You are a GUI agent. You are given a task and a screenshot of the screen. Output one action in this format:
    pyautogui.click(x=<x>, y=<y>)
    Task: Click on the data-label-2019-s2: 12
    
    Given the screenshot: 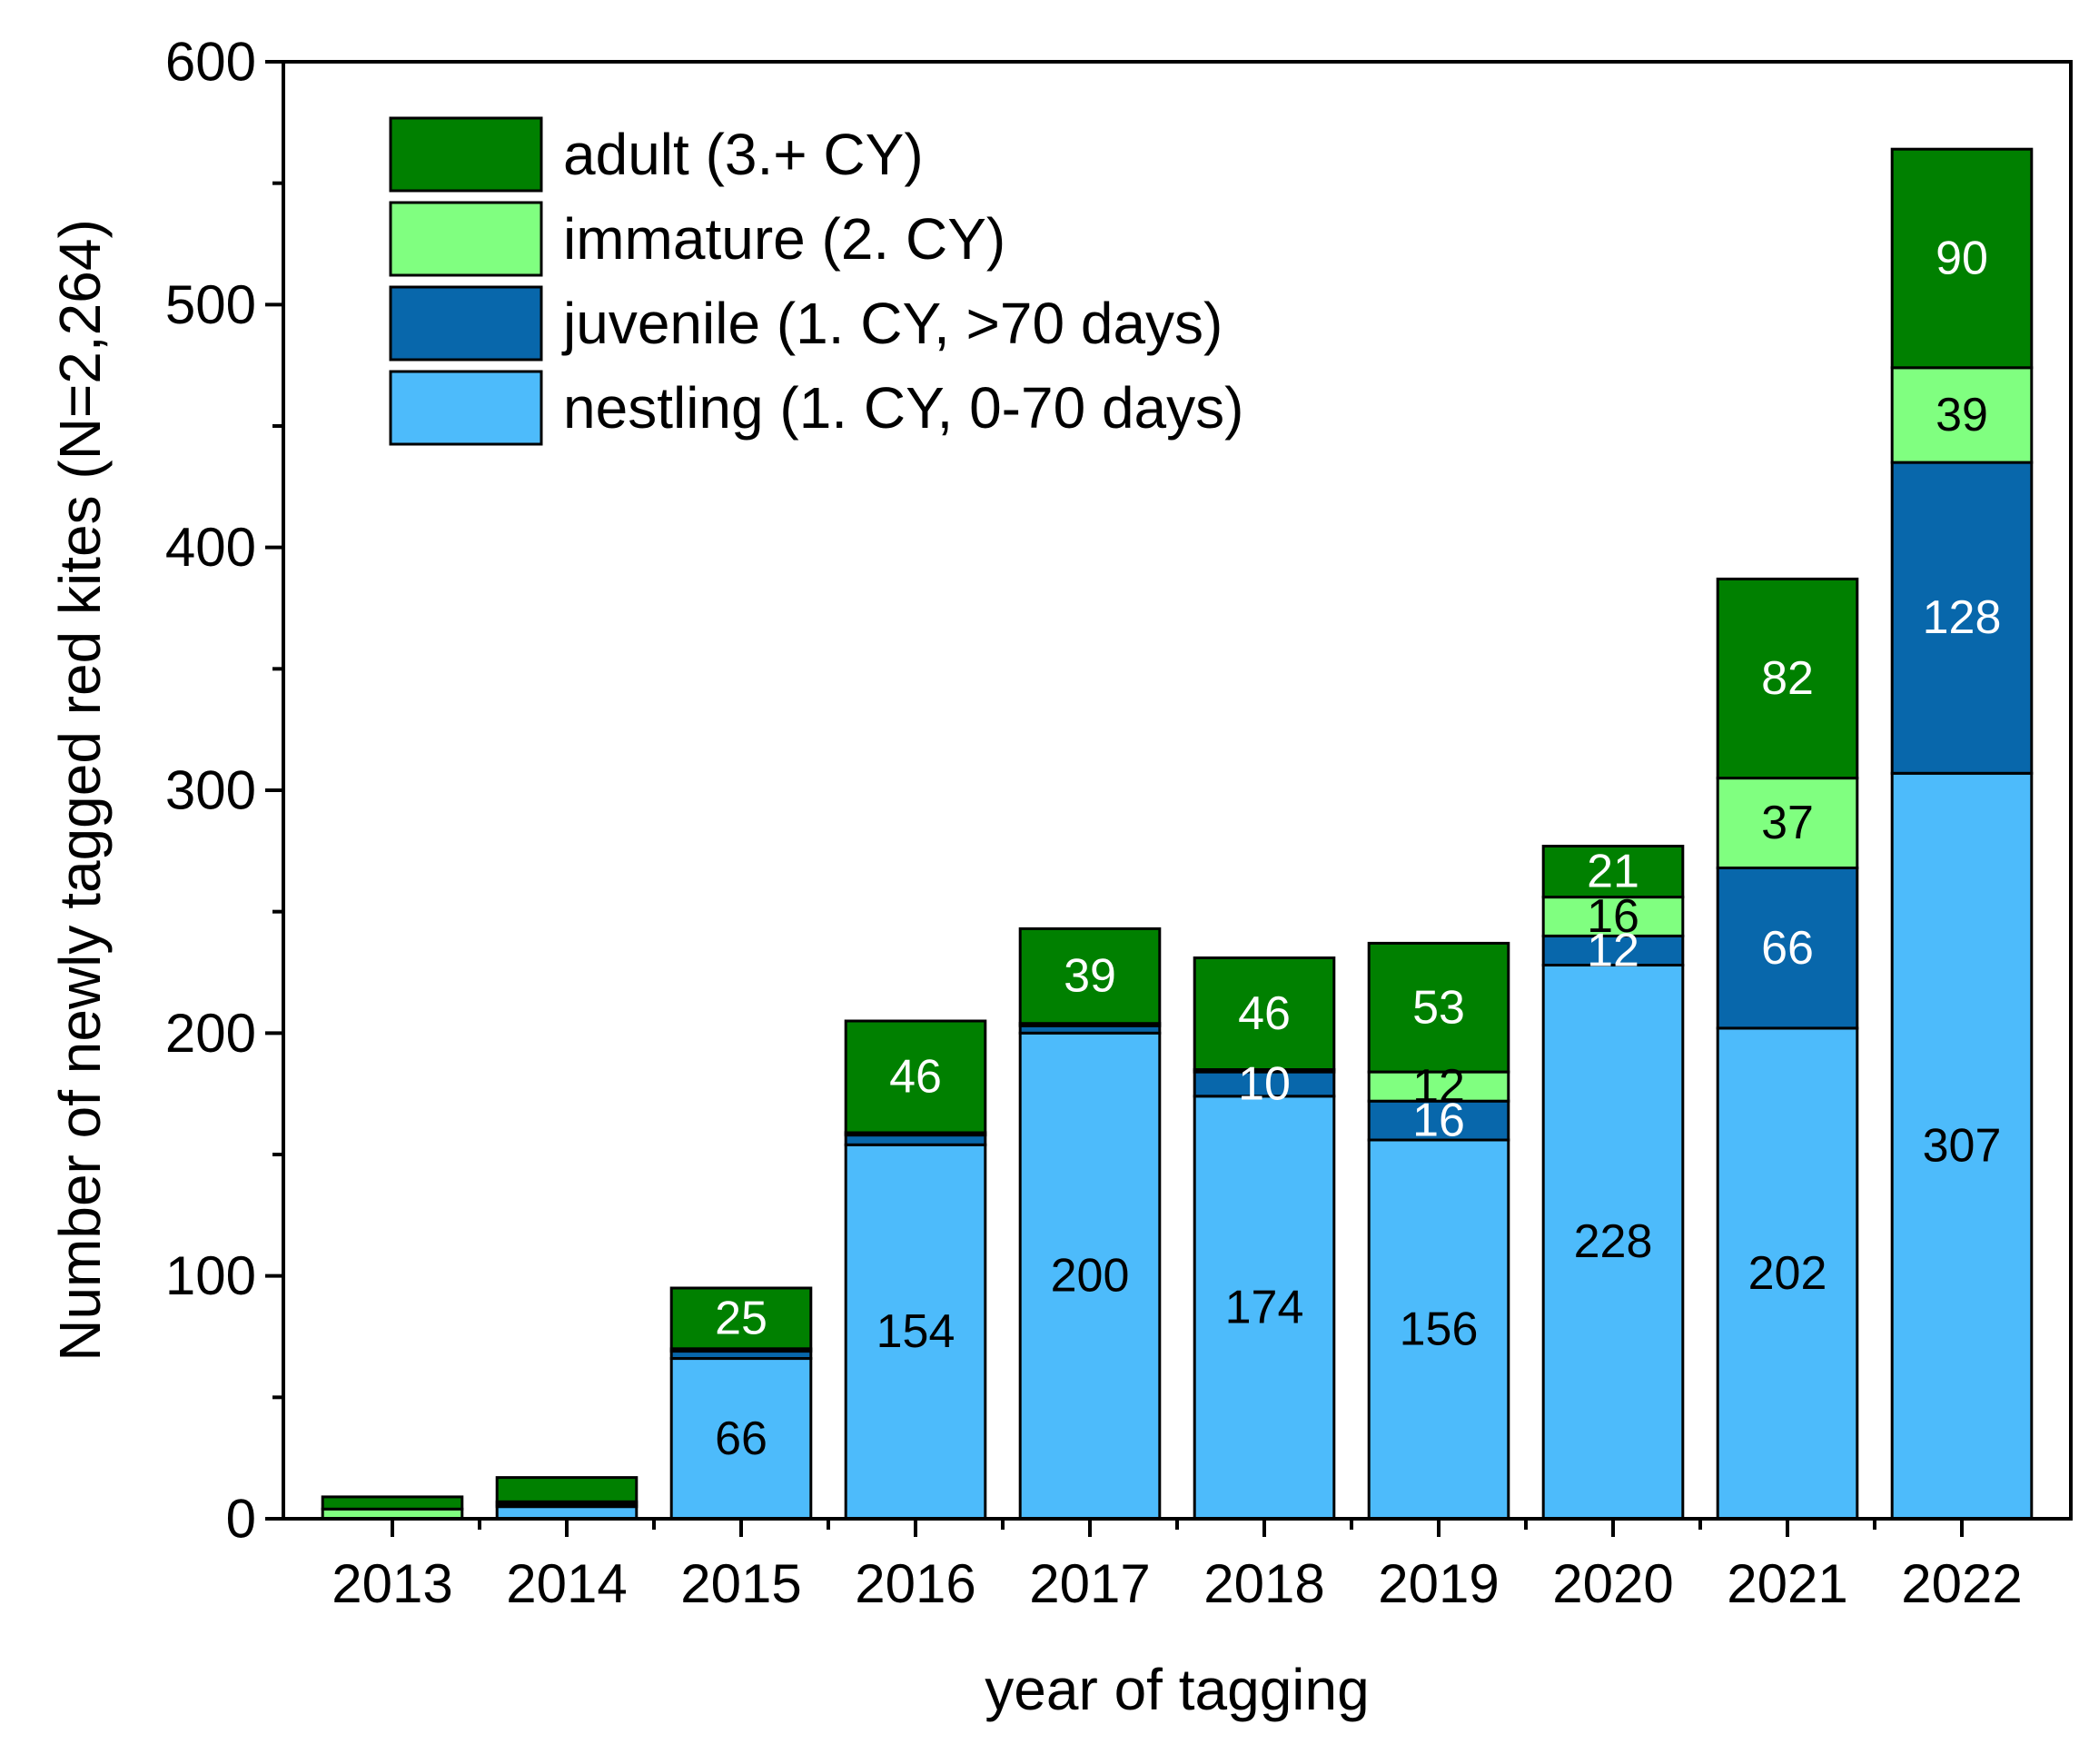 What is the action you would take?
    pyautogui.click(x=1438, y=1086)
    